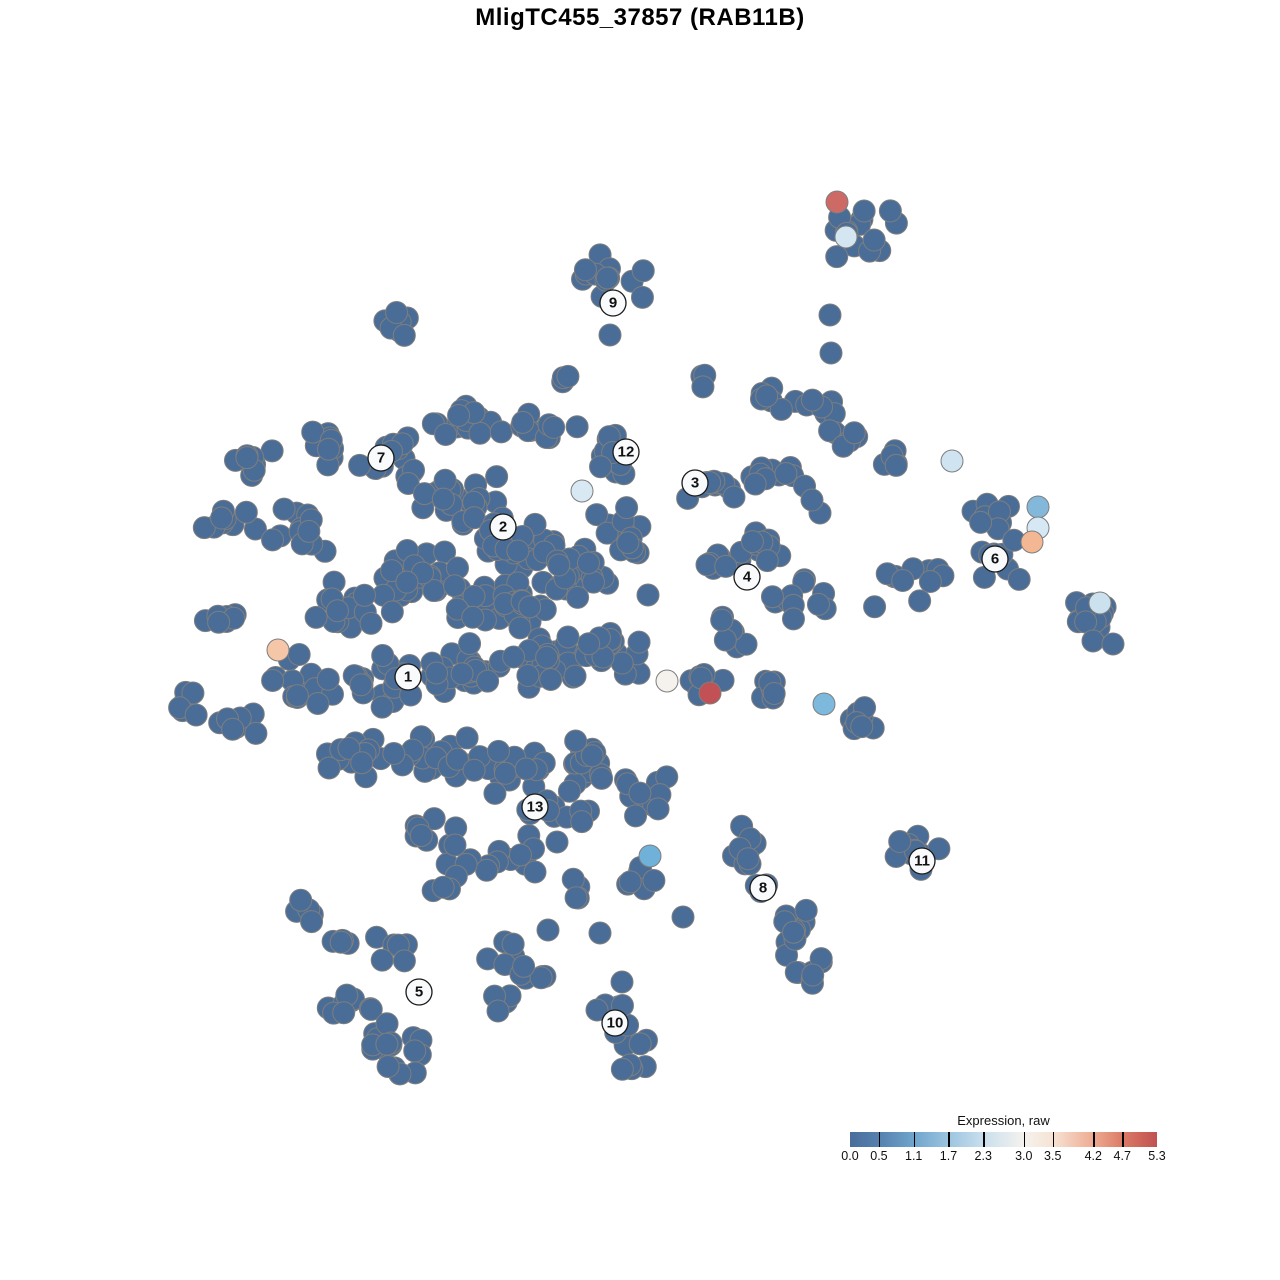  I want to click on legend-tick-label: 0.5, so click(879, 1156).